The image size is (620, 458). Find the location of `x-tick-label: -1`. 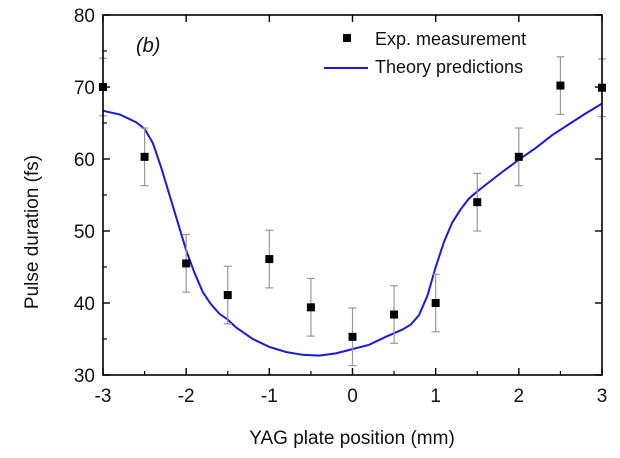

x-tick-label: -1 is located at coordinates (269, 396).